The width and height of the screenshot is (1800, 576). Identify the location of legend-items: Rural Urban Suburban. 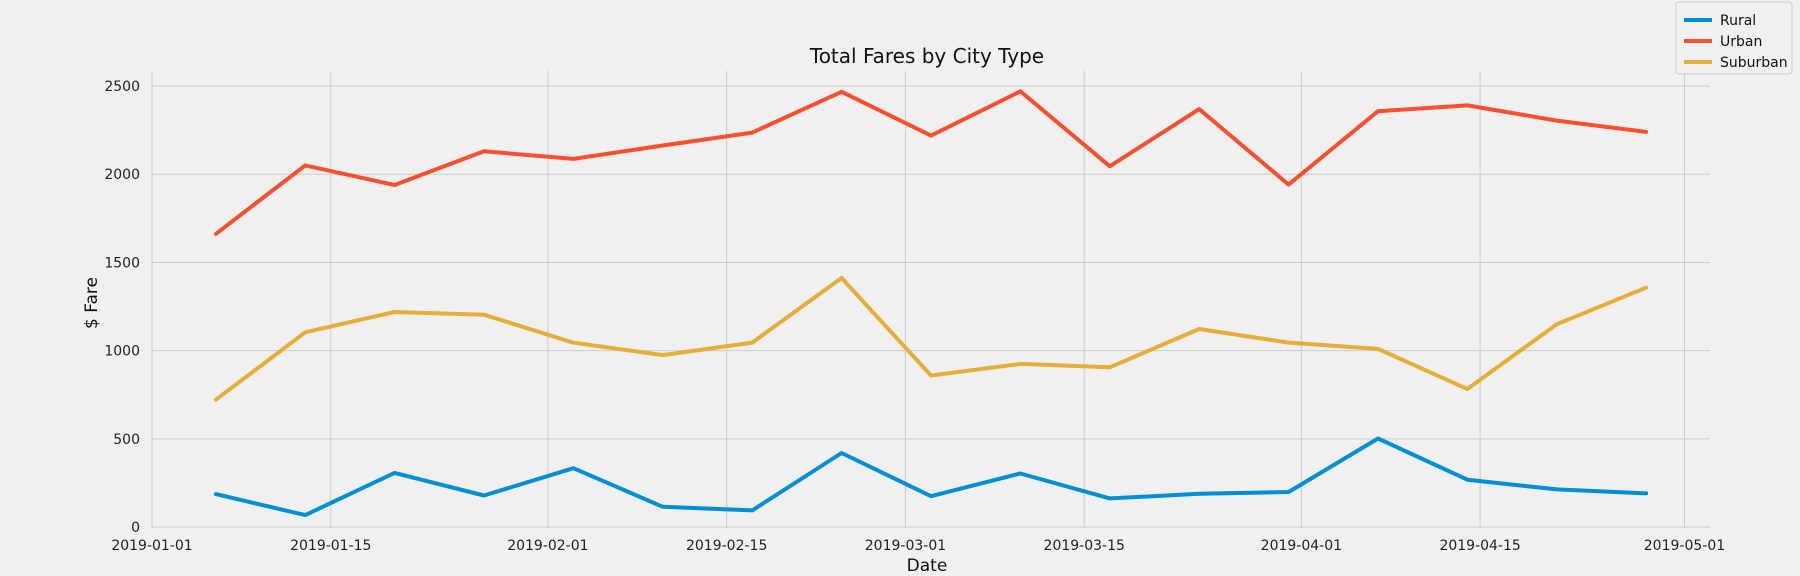
(1736, 42).